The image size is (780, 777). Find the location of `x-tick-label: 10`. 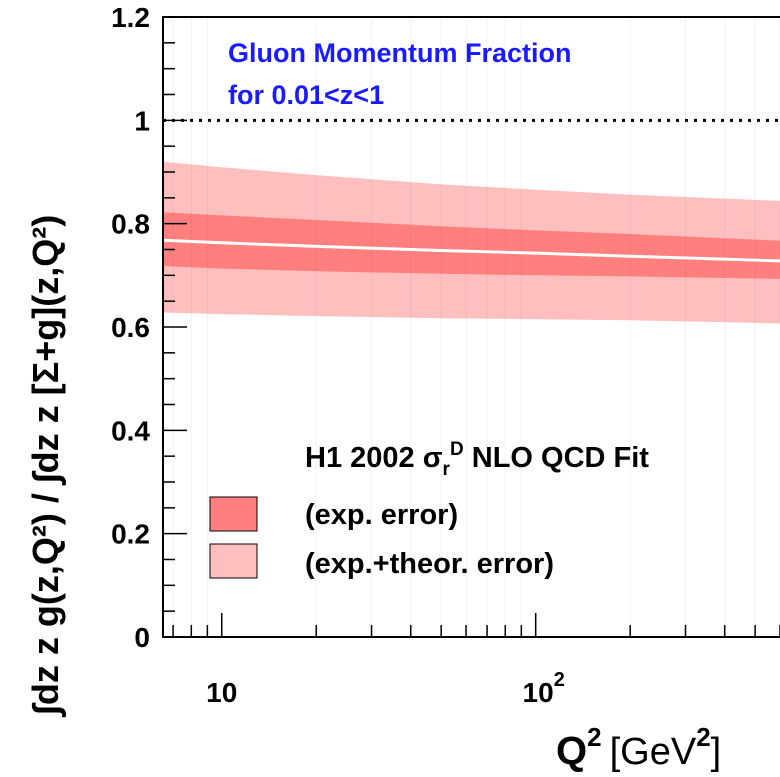

x-tick-label: 10 is located at coordinates (221, 692).